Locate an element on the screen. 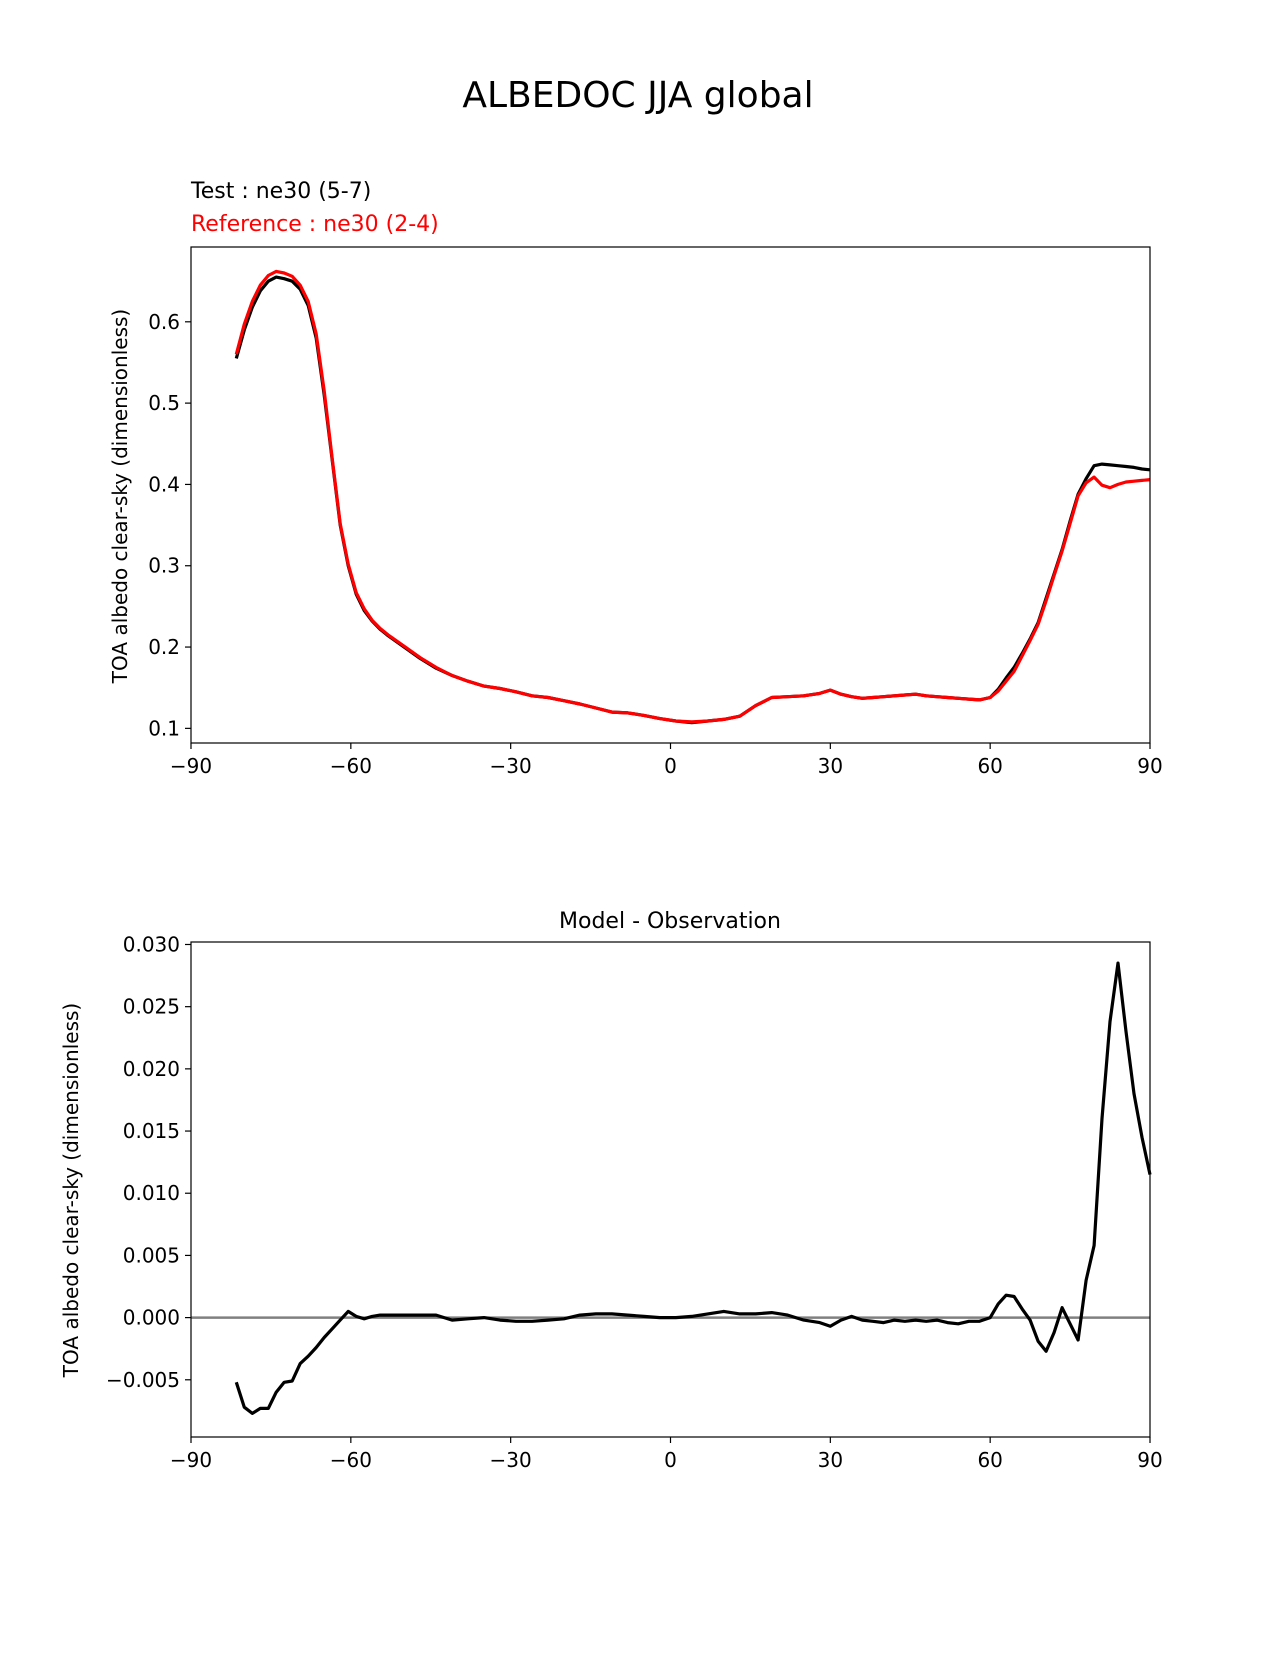 The image size is (1275, 1654). bottom-y-tick-label: 0.015 is located at coordinates (151, 1131).